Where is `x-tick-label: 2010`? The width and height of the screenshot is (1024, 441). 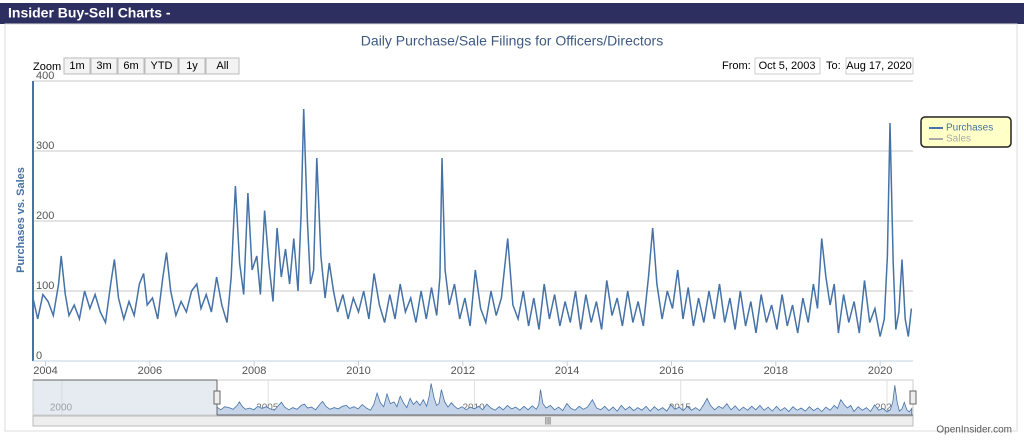 x-tick-label: 2010 is located at coordinates (358, 371).